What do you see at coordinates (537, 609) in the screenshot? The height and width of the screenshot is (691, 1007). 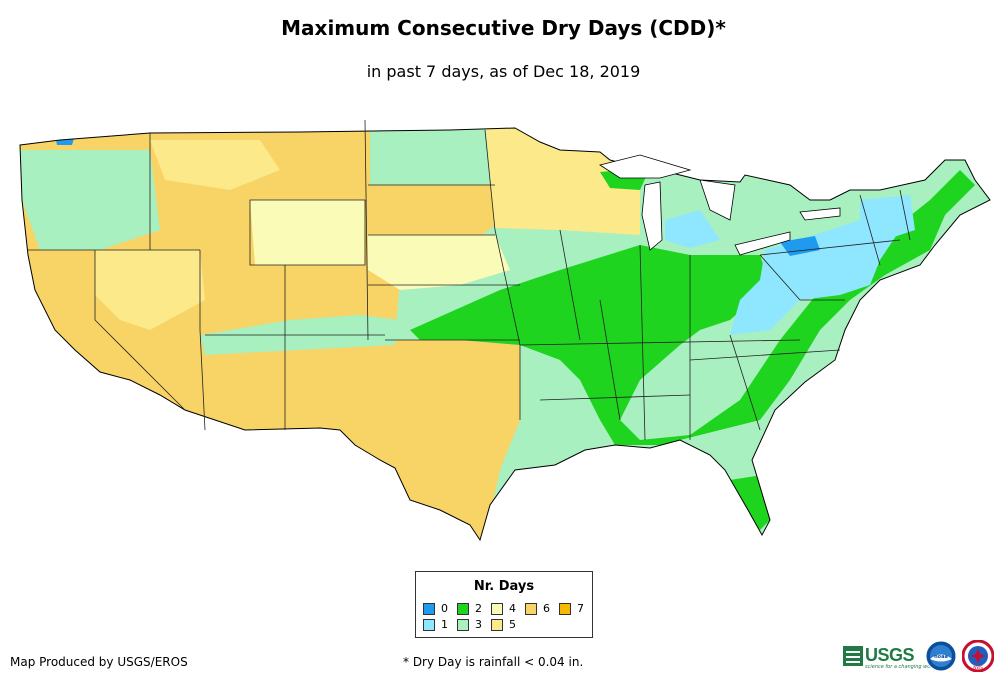 I see `legend-item-6: 6` at bounding box center [537, 609].